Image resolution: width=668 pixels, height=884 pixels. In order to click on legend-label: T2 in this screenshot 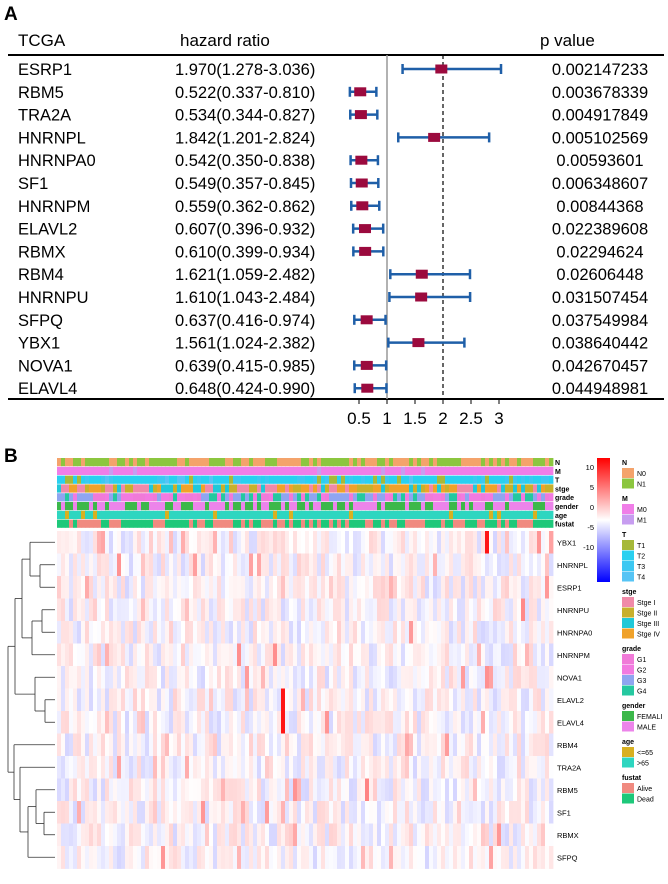, I will do `click(641, 557)`.